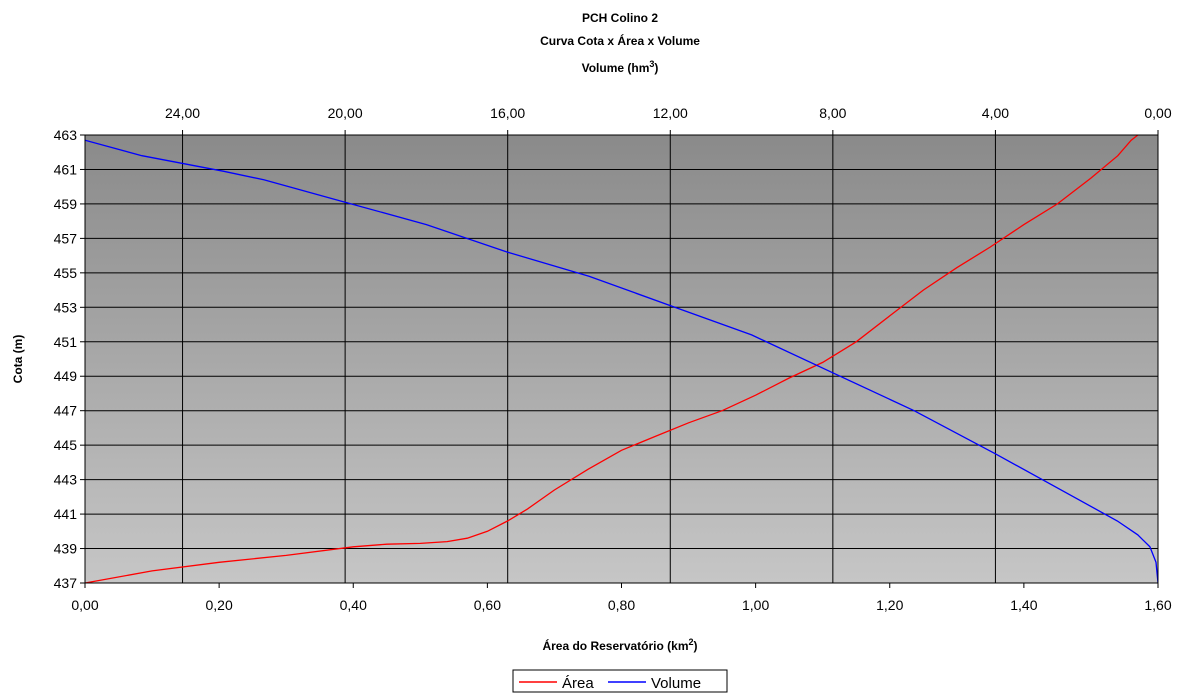 The width and height of the screenshot is (1180, 693). Describe the element at coordinates (84, 605) in the screenshot. I see `x-tick-label: 0,00` at that location.